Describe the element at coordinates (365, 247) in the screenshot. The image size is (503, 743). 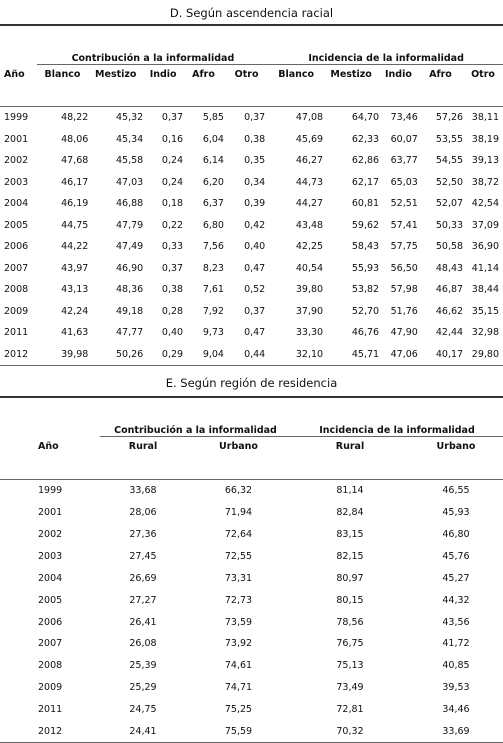
I see `value-cell: 58,43` at that location.